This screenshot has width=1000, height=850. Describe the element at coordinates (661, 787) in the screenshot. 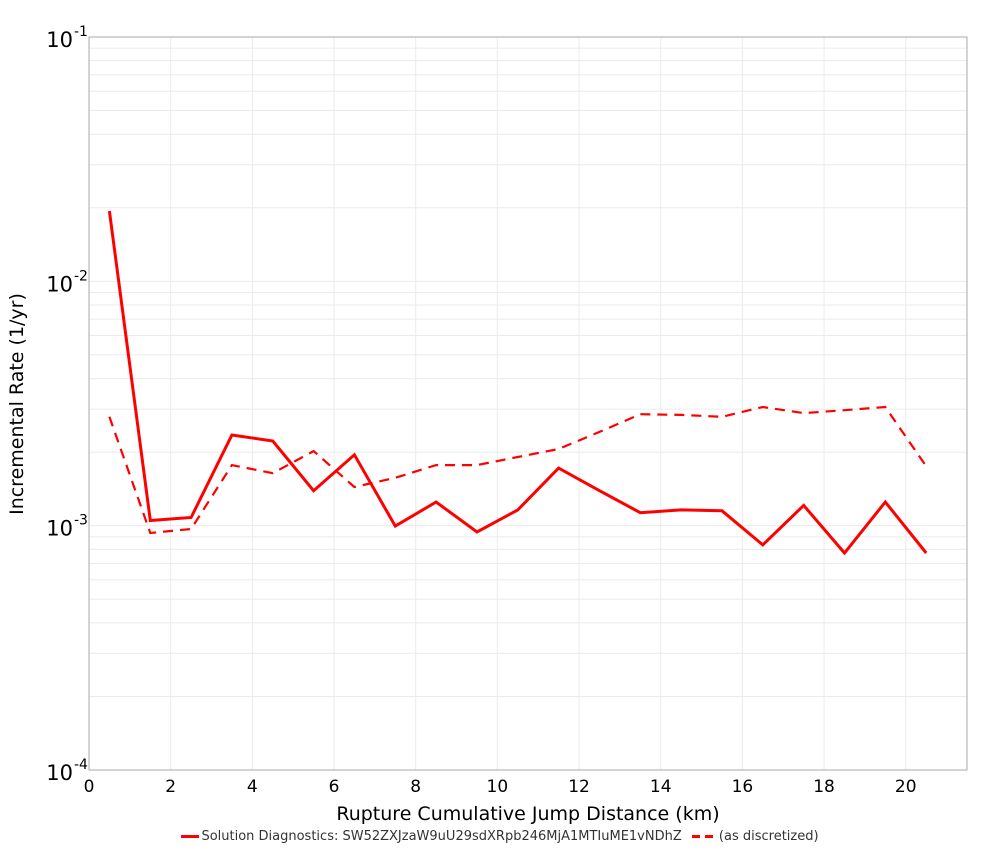

I see `x-tick-label: 14` at that location.